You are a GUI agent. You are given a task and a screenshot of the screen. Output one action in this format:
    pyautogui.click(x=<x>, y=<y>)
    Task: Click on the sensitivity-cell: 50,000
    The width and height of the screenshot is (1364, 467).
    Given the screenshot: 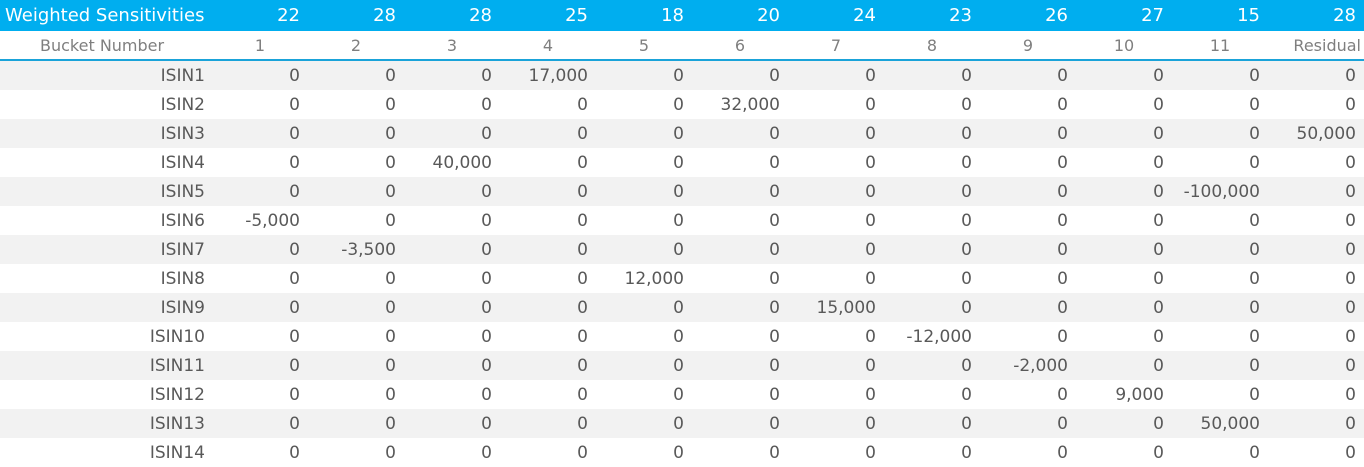 What is the action you would take?
    pyautogui.click(x=1220, y=423)
    